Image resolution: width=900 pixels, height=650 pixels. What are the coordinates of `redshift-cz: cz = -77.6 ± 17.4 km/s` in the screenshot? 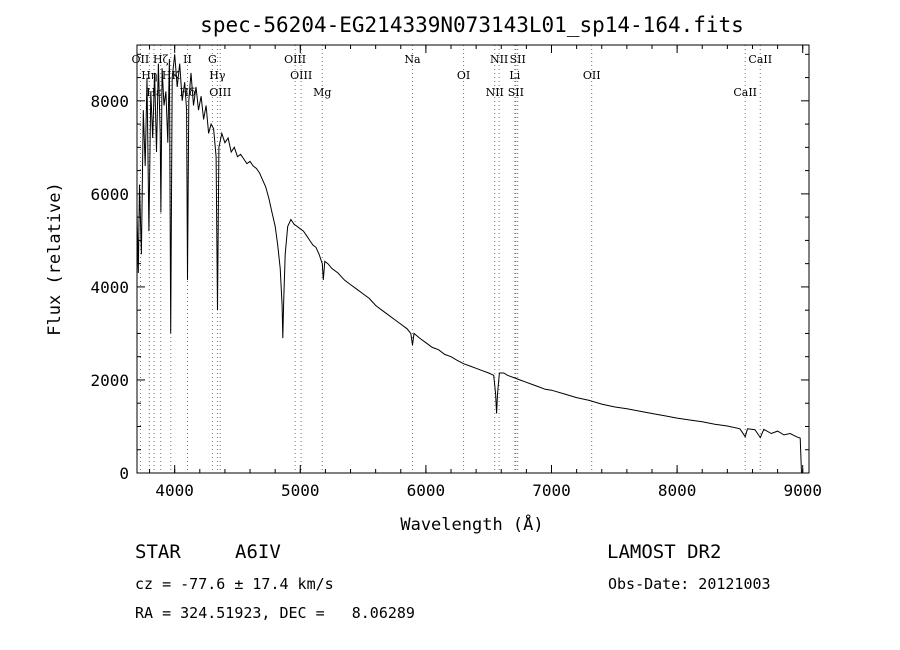 It's located at (234, 584).